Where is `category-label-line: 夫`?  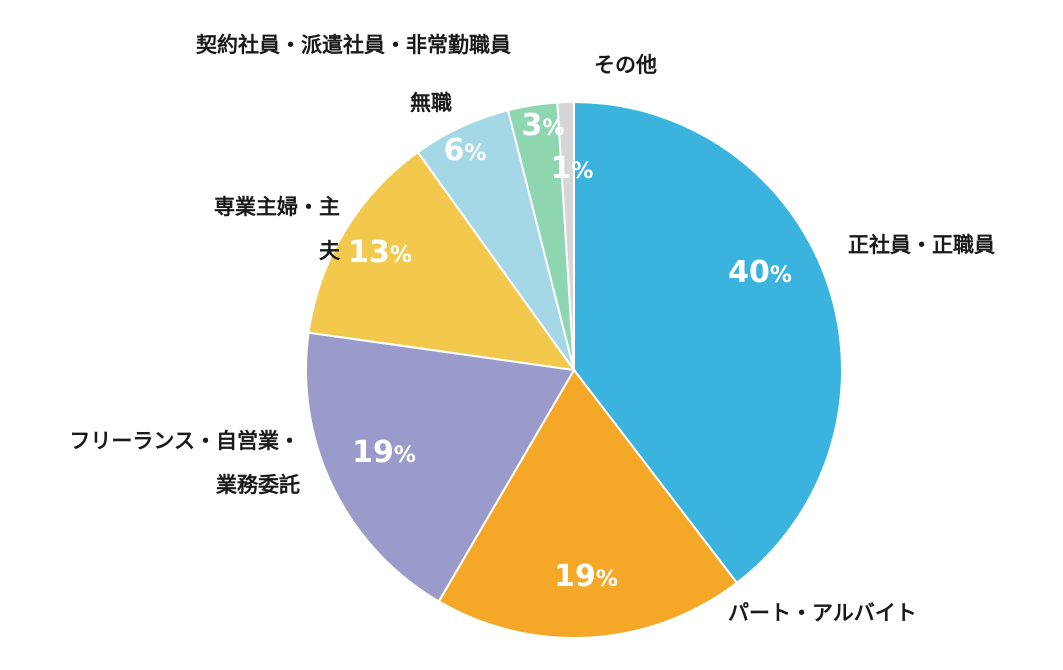
category-label-line: 夫 is located at coordinates (330, 251).